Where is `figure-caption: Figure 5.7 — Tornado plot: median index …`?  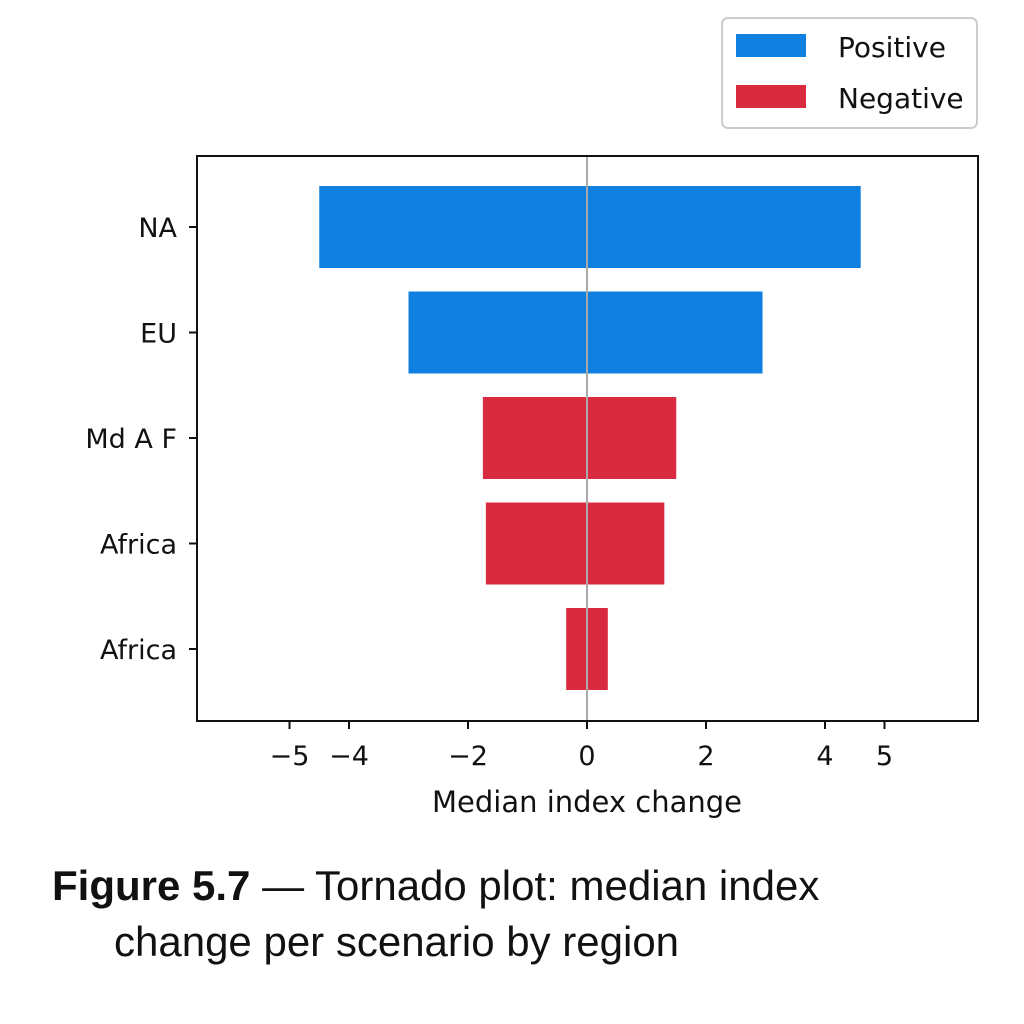 figure-caption: Figure 5.7 — Tornado plot: median index … is located at coordinates (502, 914).